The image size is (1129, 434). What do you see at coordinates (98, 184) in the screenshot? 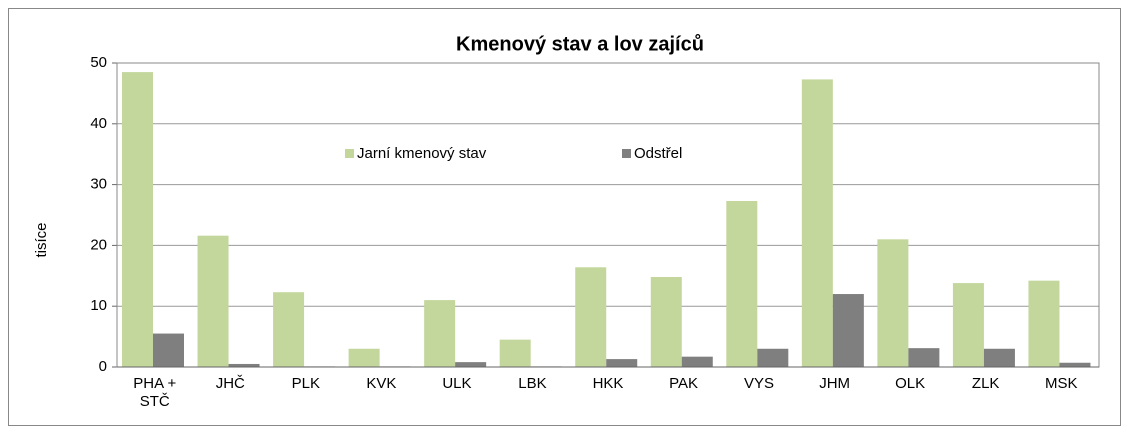
I see `y-tick-label: 30` at bounding box center [98, 184].